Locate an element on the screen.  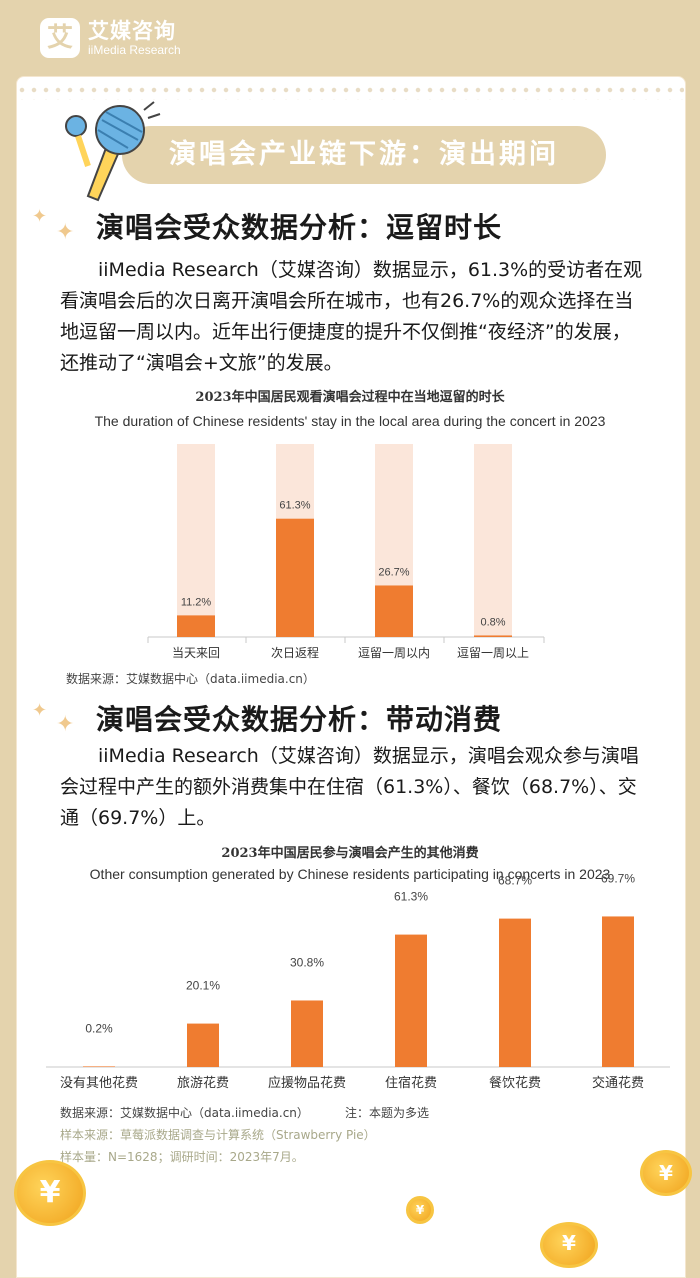
chart1-data-label: 26.7% is located at coordinates (393, 572).